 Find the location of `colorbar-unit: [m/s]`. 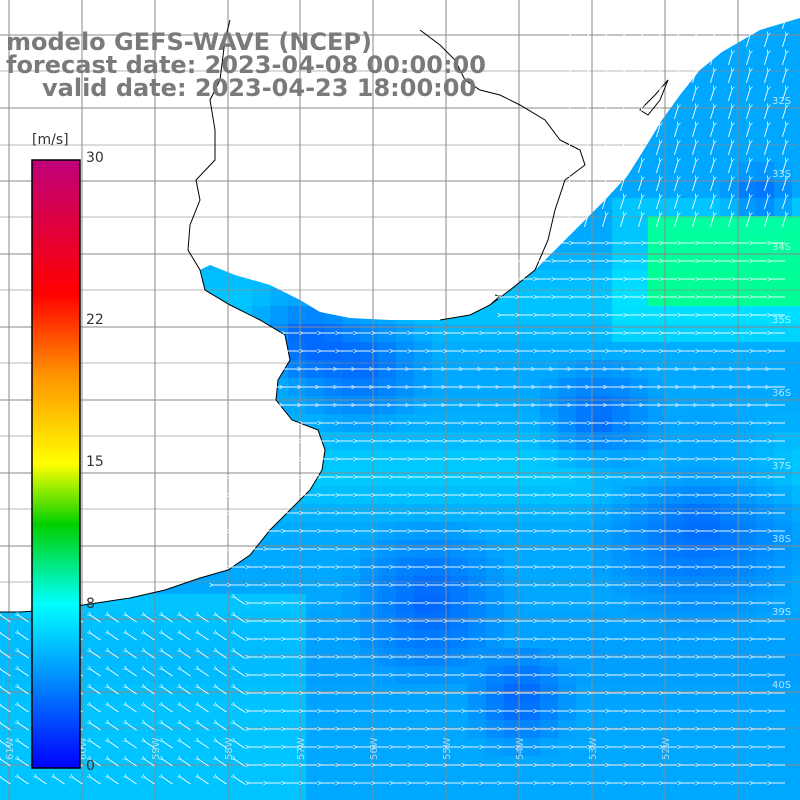

colorbar-unit: [m/s] is located at coordinates (50, 140).